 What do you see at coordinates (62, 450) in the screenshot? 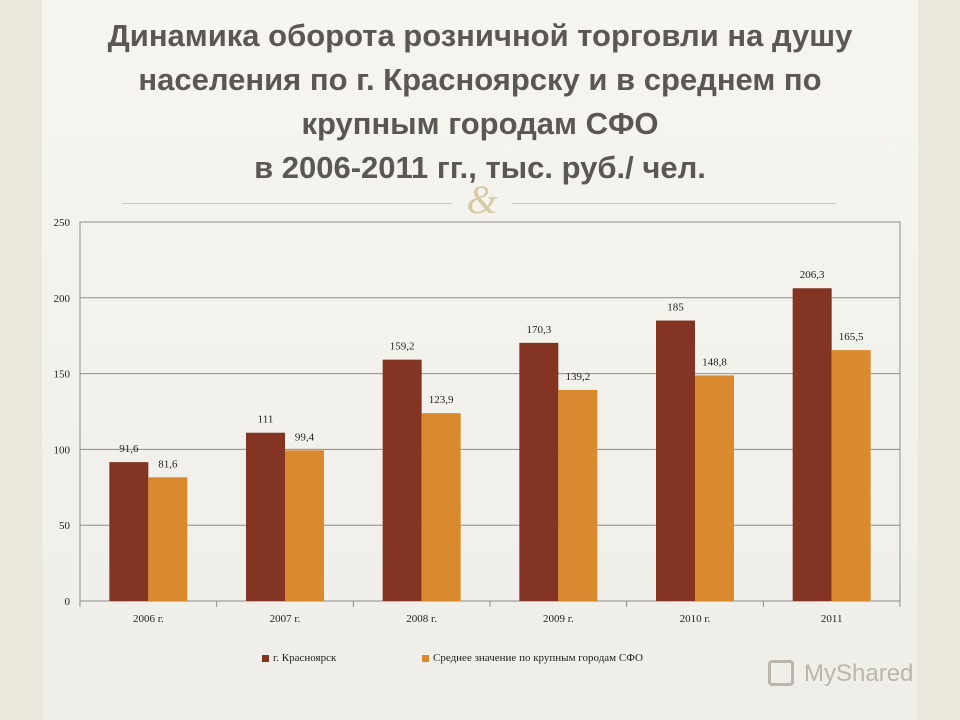
I see `y-tick-label: 100` at bounding box center [62, 450].